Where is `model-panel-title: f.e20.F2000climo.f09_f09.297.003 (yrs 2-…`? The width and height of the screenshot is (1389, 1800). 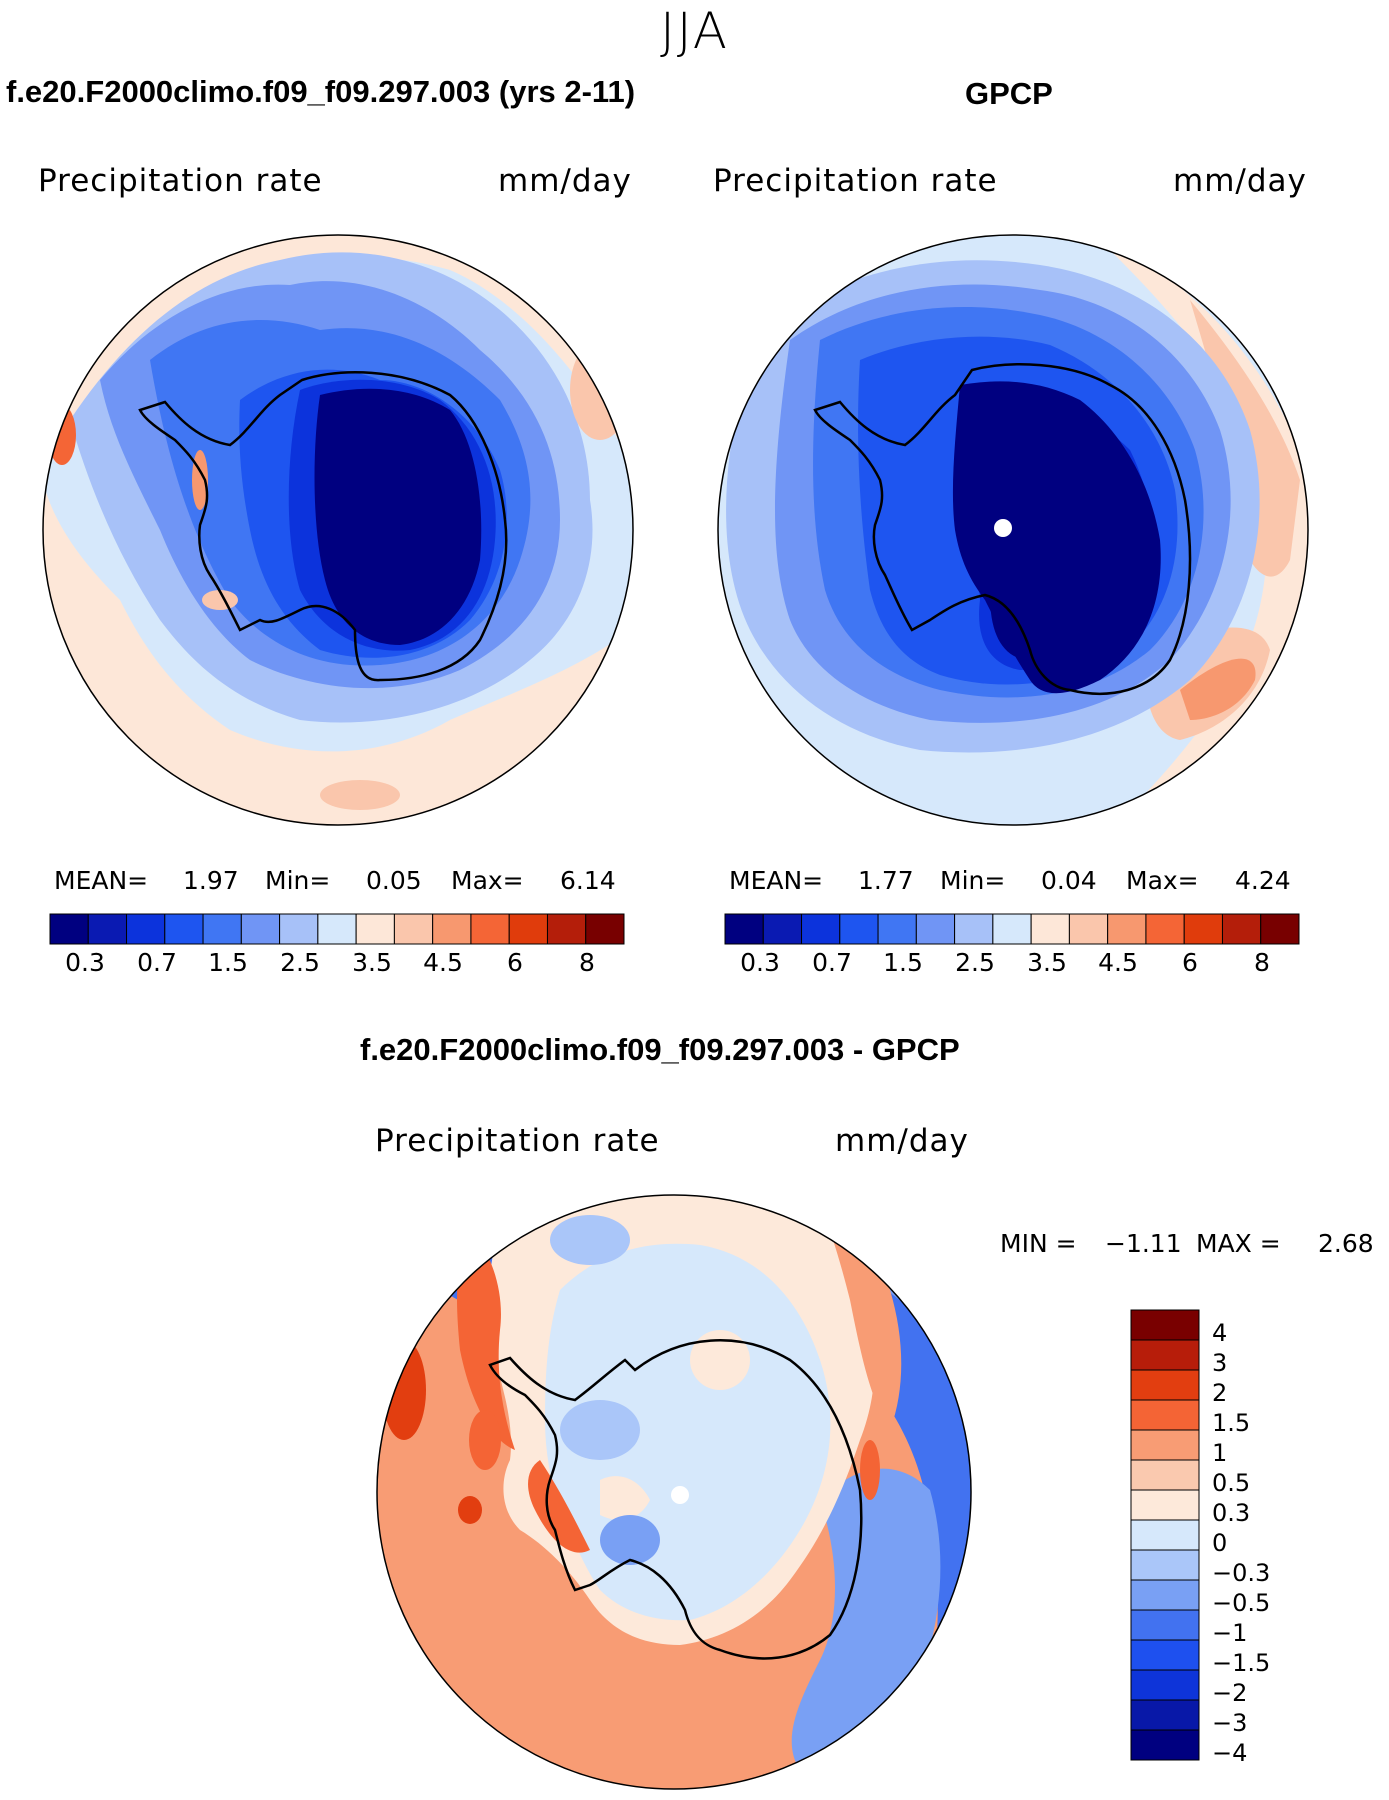 model-panel-title: f.e20.F2000climo.f09_f09.297.003 (yrs 2-… is located at coordinates (321, 91).